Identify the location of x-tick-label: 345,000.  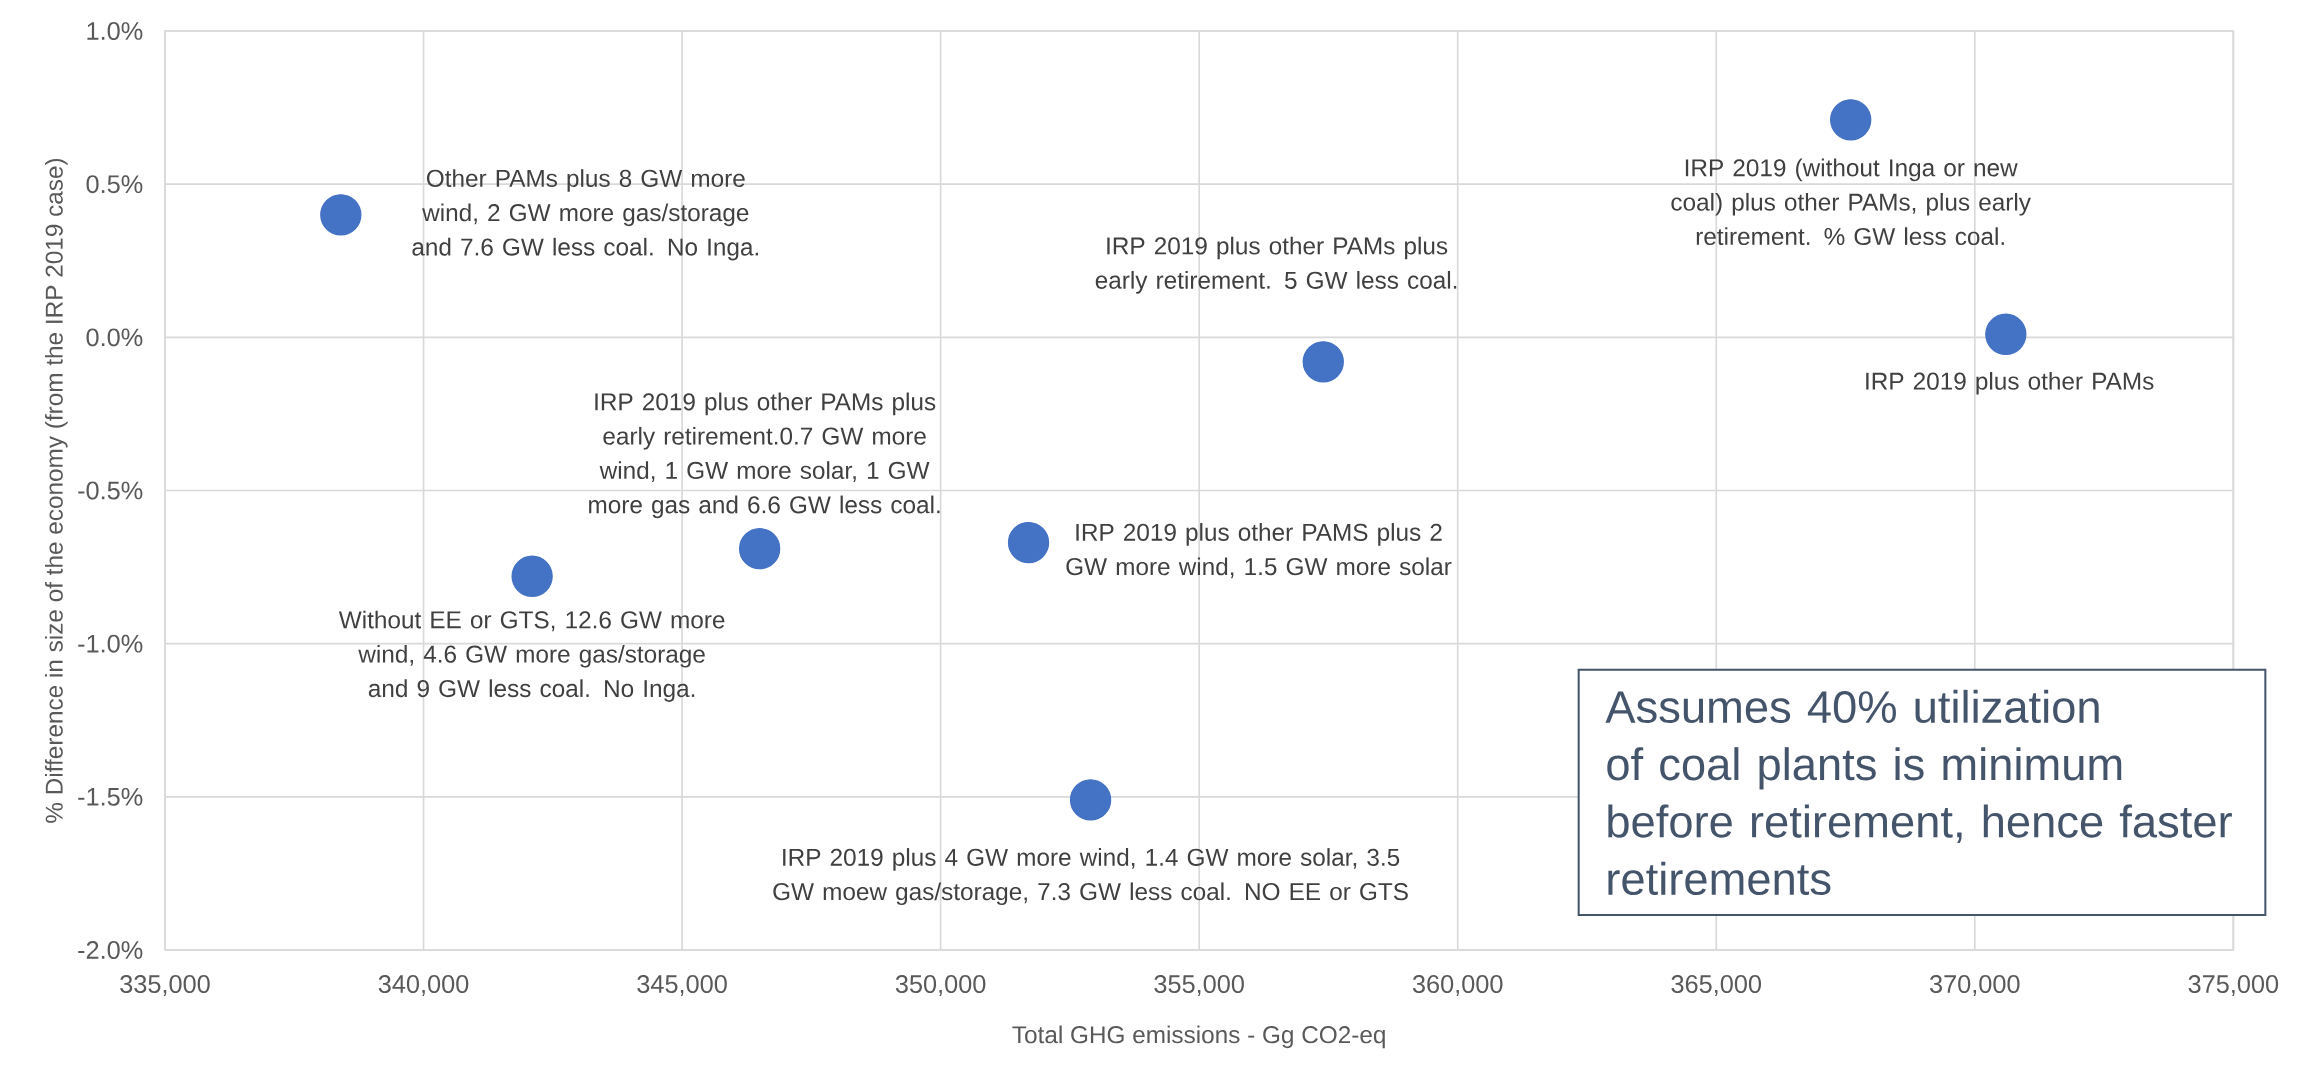
(682, 985).